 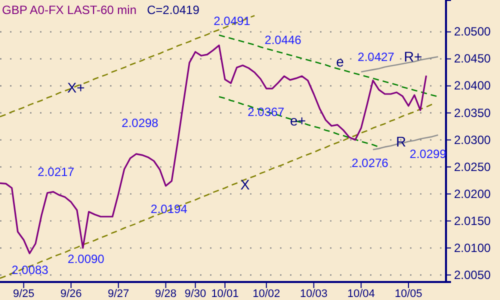 I want to click on x-tick-label: 10/01, so click(x=225, y=294).